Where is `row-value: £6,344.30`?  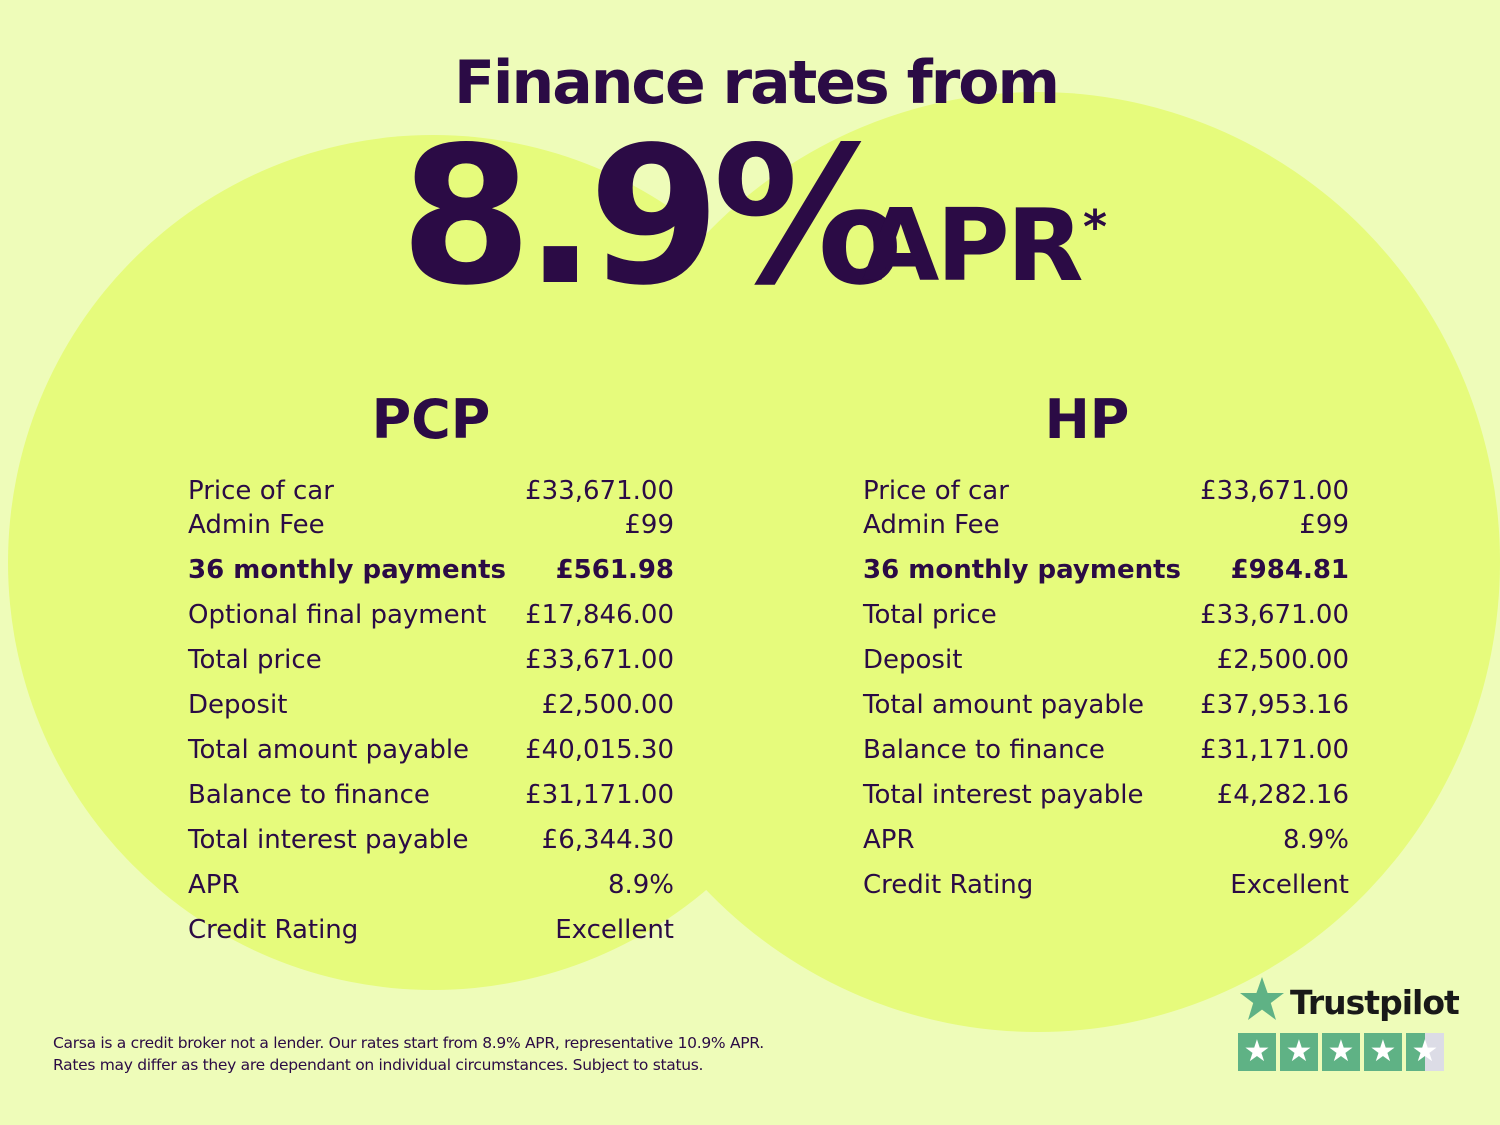
row-value: £6,344.30 is located at coordinates (607, 840).